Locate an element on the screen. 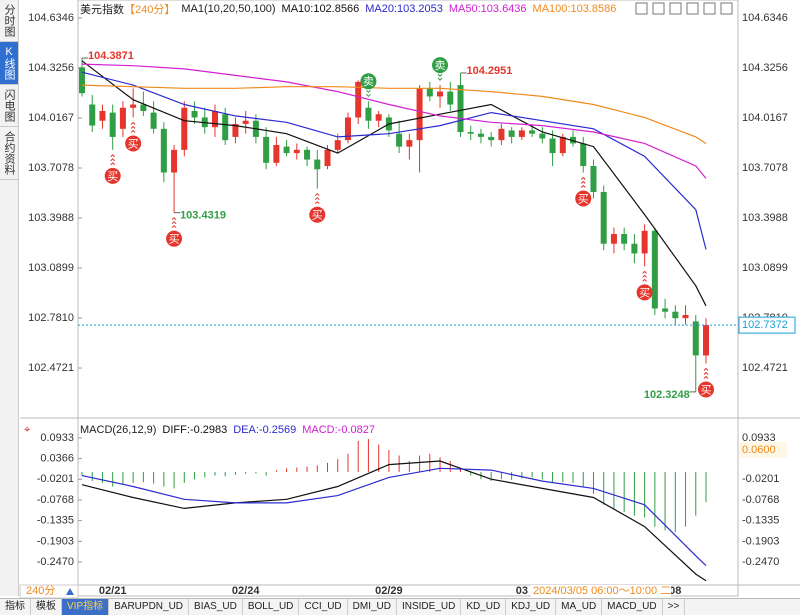 The image size is (800, 615). legend-entry: DEA:-0.2569 is located at coordinates (265, 430).